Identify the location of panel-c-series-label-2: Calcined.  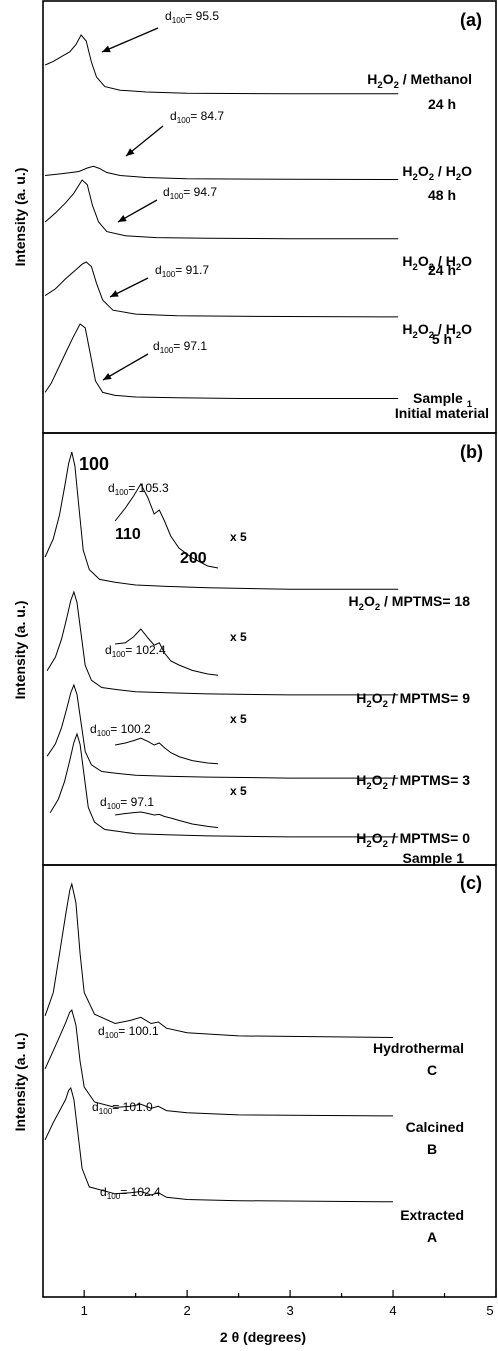
(435, 1127).